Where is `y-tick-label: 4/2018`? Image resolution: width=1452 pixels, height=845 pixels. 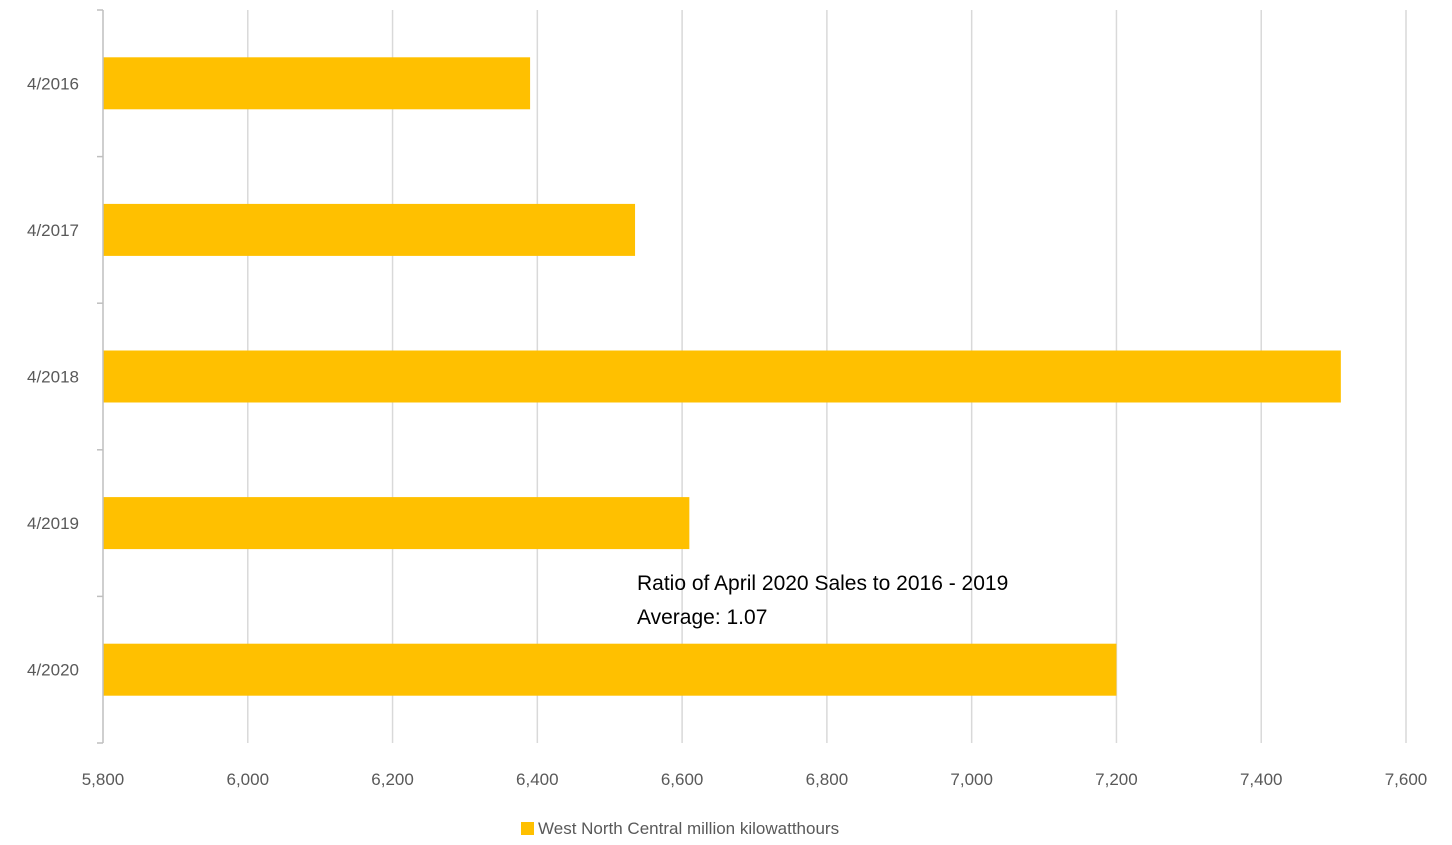 y-tick-label: 4/2018 is located at coordinates (53, 377).